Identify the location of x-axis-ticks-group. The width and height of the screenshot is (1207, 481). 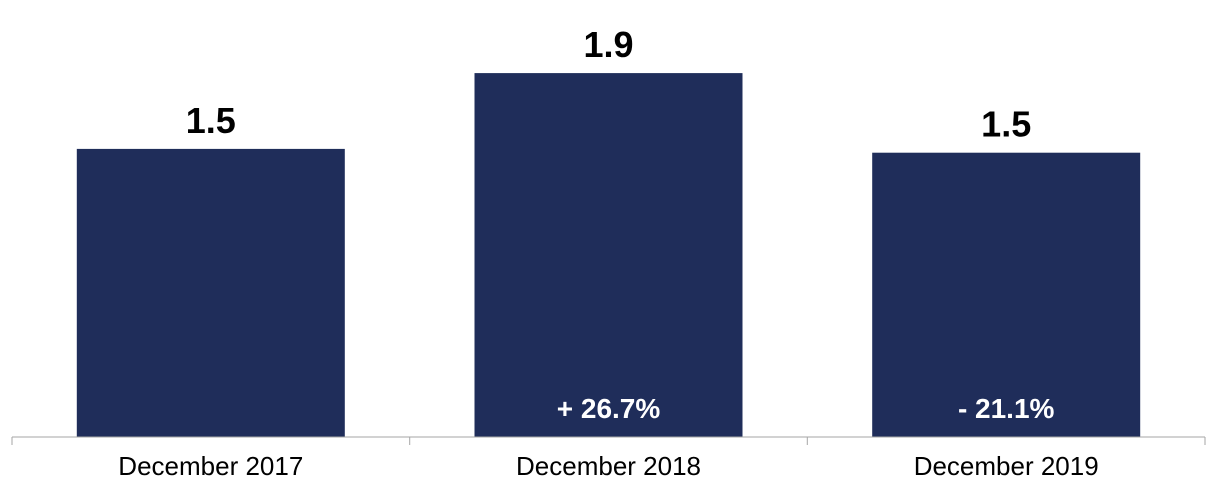
(608, 441).